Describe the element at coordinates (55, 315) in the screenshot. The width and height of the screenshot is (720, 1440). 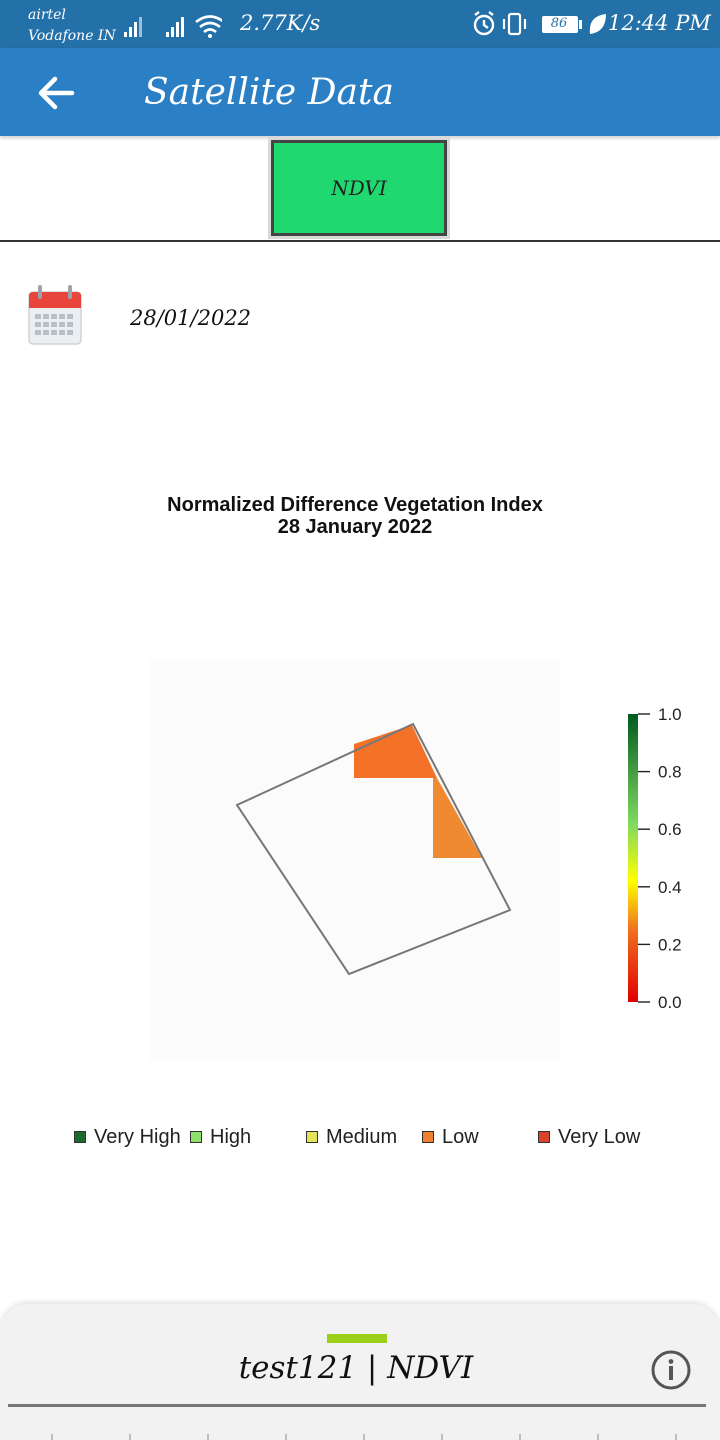
I see `calendar-icon` at that location.